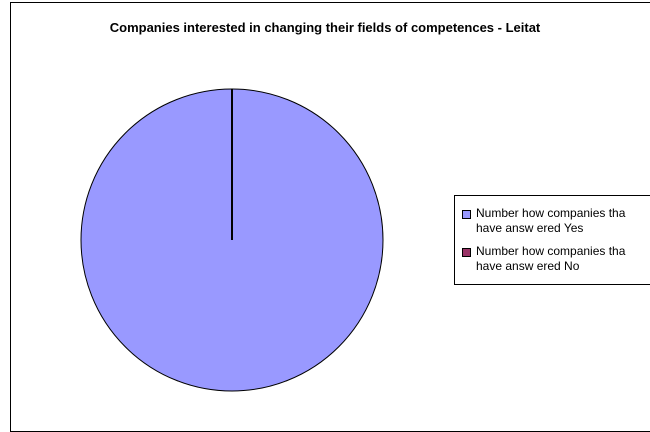 Image resolution: width=650 pixels, height=432 pixels. What do you see at coordinates (466, 214) in the screenshot?
I see `legend-swatch-yes` at bounding box center [466, 214].